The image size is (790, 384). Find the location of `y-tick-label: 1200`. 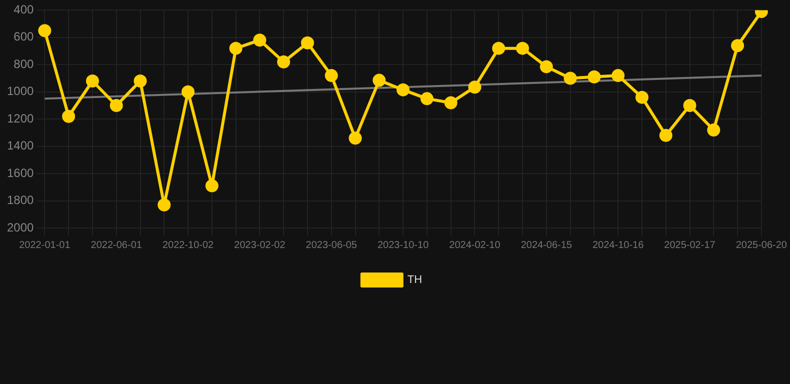

y-tick-label: 1200 is located at coordinates (20, 118).